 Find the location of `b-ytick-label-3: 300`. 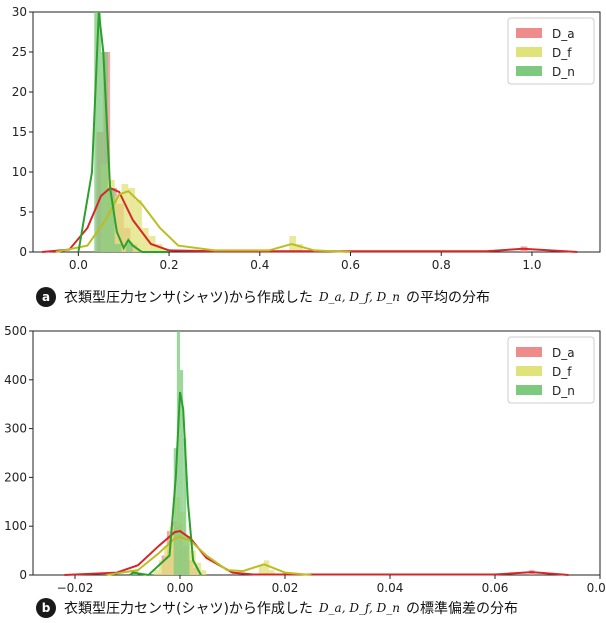

b-ytick-label-3: 300 is located at coordinates (15, 429).